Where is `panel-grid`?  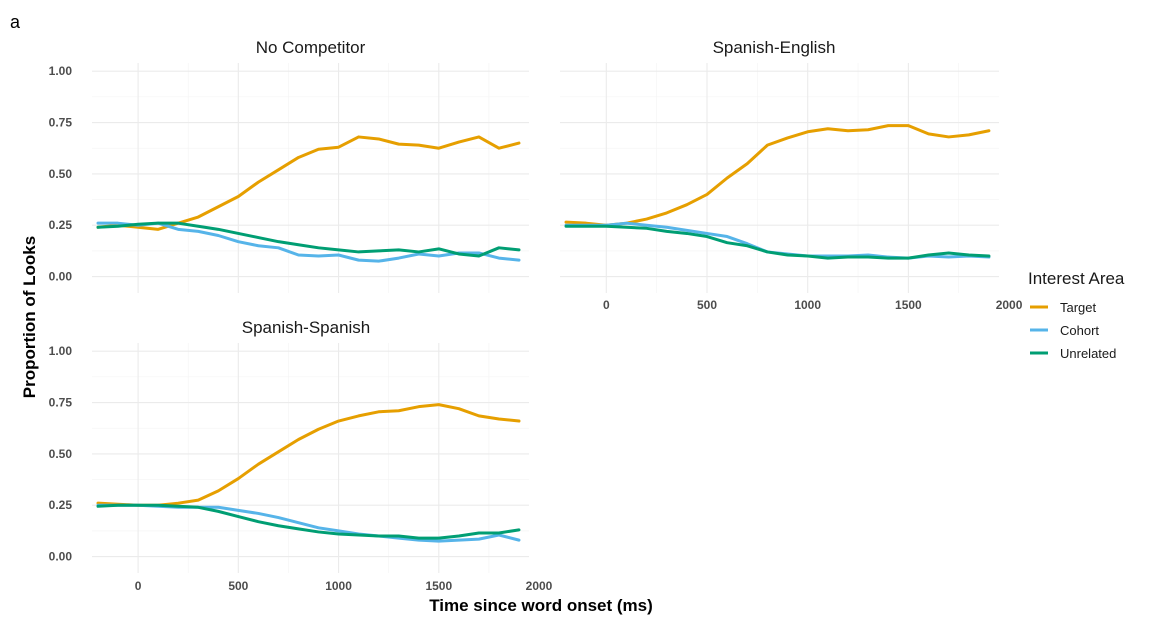 panel-grid is located at coordinates (310, 178).